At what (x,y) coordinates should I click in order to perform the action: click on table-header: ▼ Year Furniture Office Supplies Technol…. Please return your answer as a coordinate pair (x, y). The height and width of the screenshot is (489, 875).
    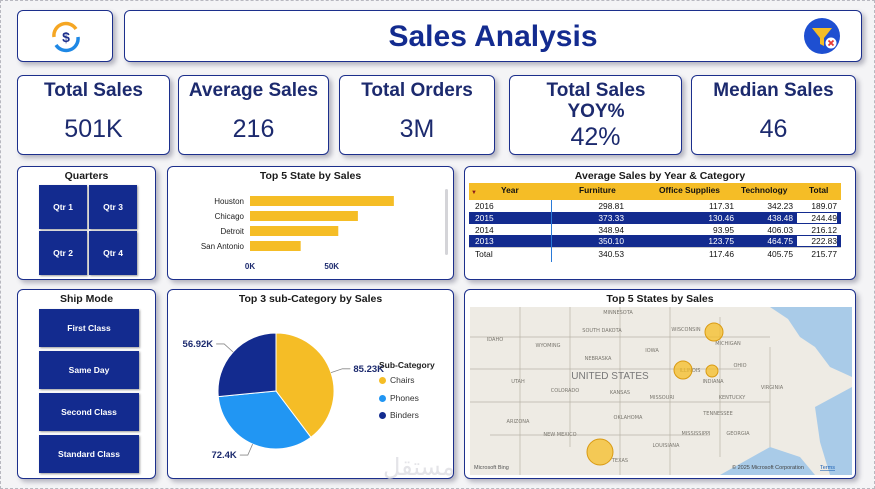
    Looking at the image, I should click on (655, 191).